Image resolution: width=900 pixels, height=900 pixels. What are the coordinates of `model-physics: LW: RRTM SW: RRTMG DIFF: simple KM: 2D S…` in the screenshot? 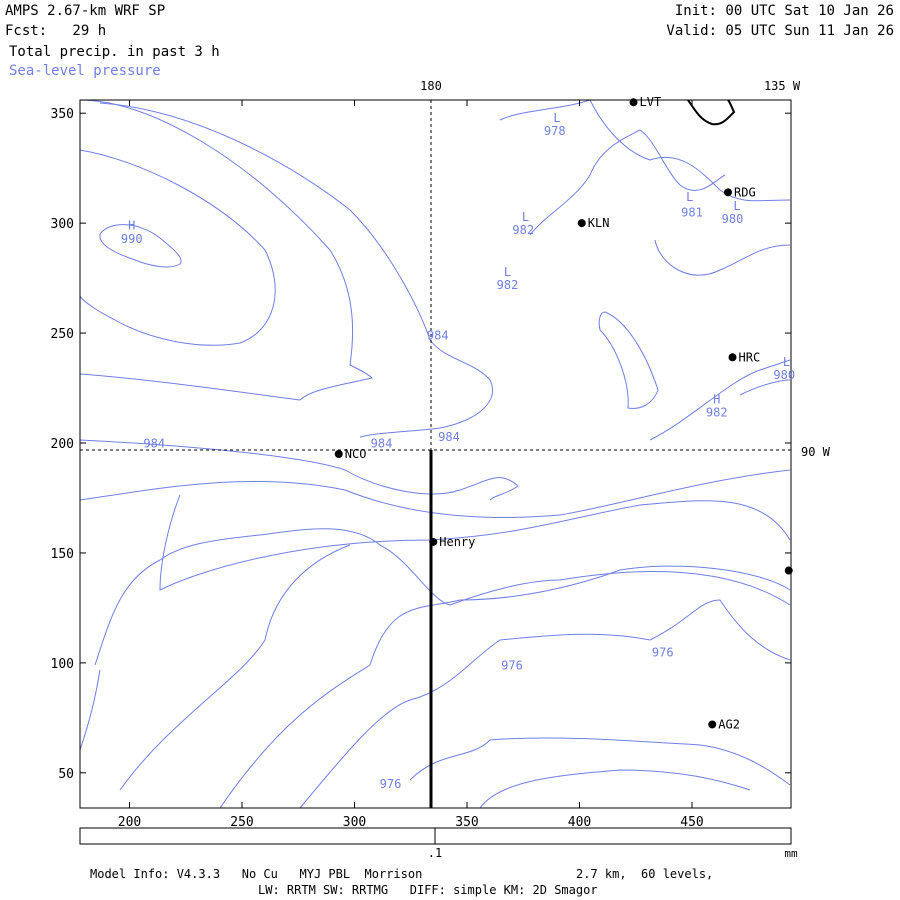 It's located at (428, 890).